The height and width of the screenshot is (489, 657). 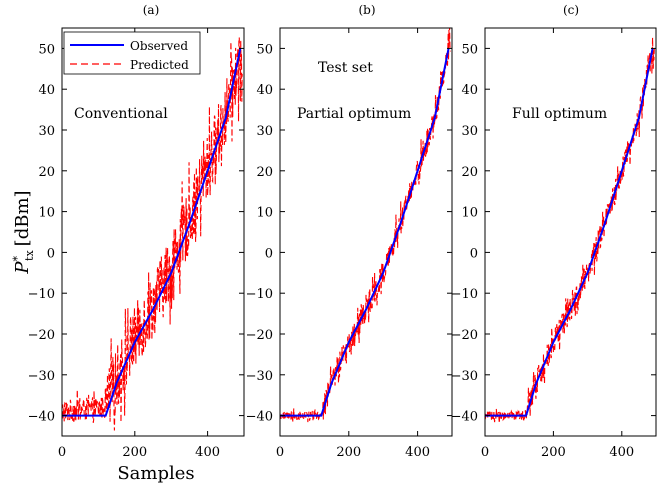 I want to click on y-label-symbol: P, so click(x=22, y=268).